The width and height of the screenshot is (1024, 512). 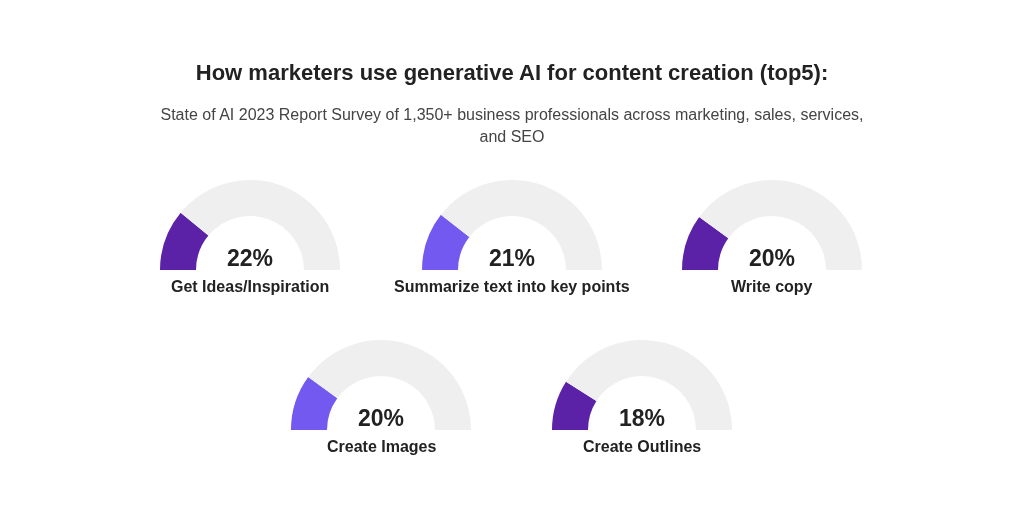 What do you see at coordinates (642, 446) in the screenshot?
I see `text: Create Outlines` at bounding box center [642, 446].